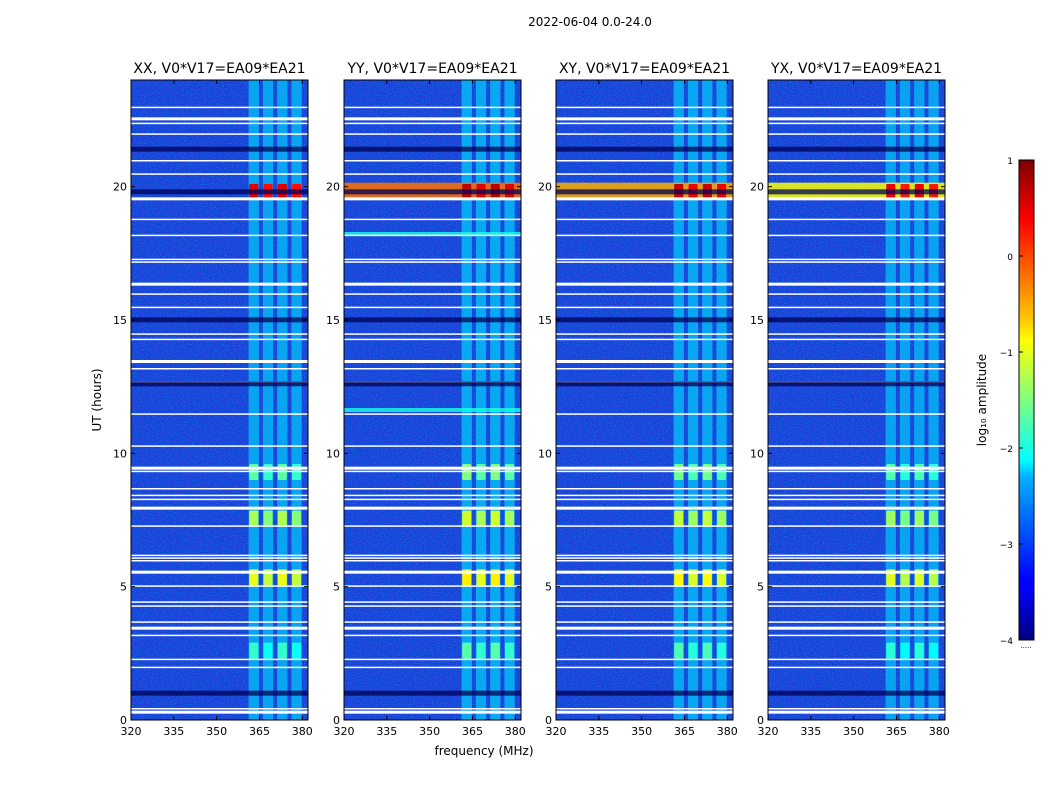  I want to click on y-tick-label: 15, so click(545, 320).